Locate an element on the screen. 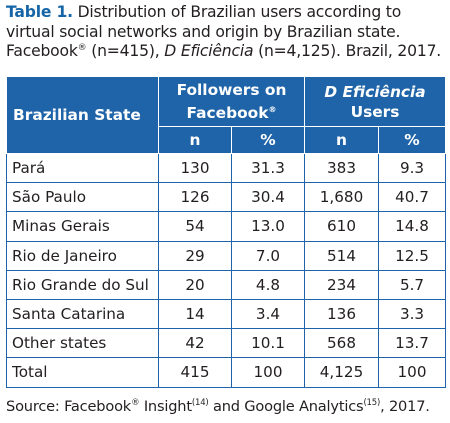 Image resolution: width=450 pixels, height=423 pixels. fb-pct-cell: 10.1 is located at coordinates (268, 343).